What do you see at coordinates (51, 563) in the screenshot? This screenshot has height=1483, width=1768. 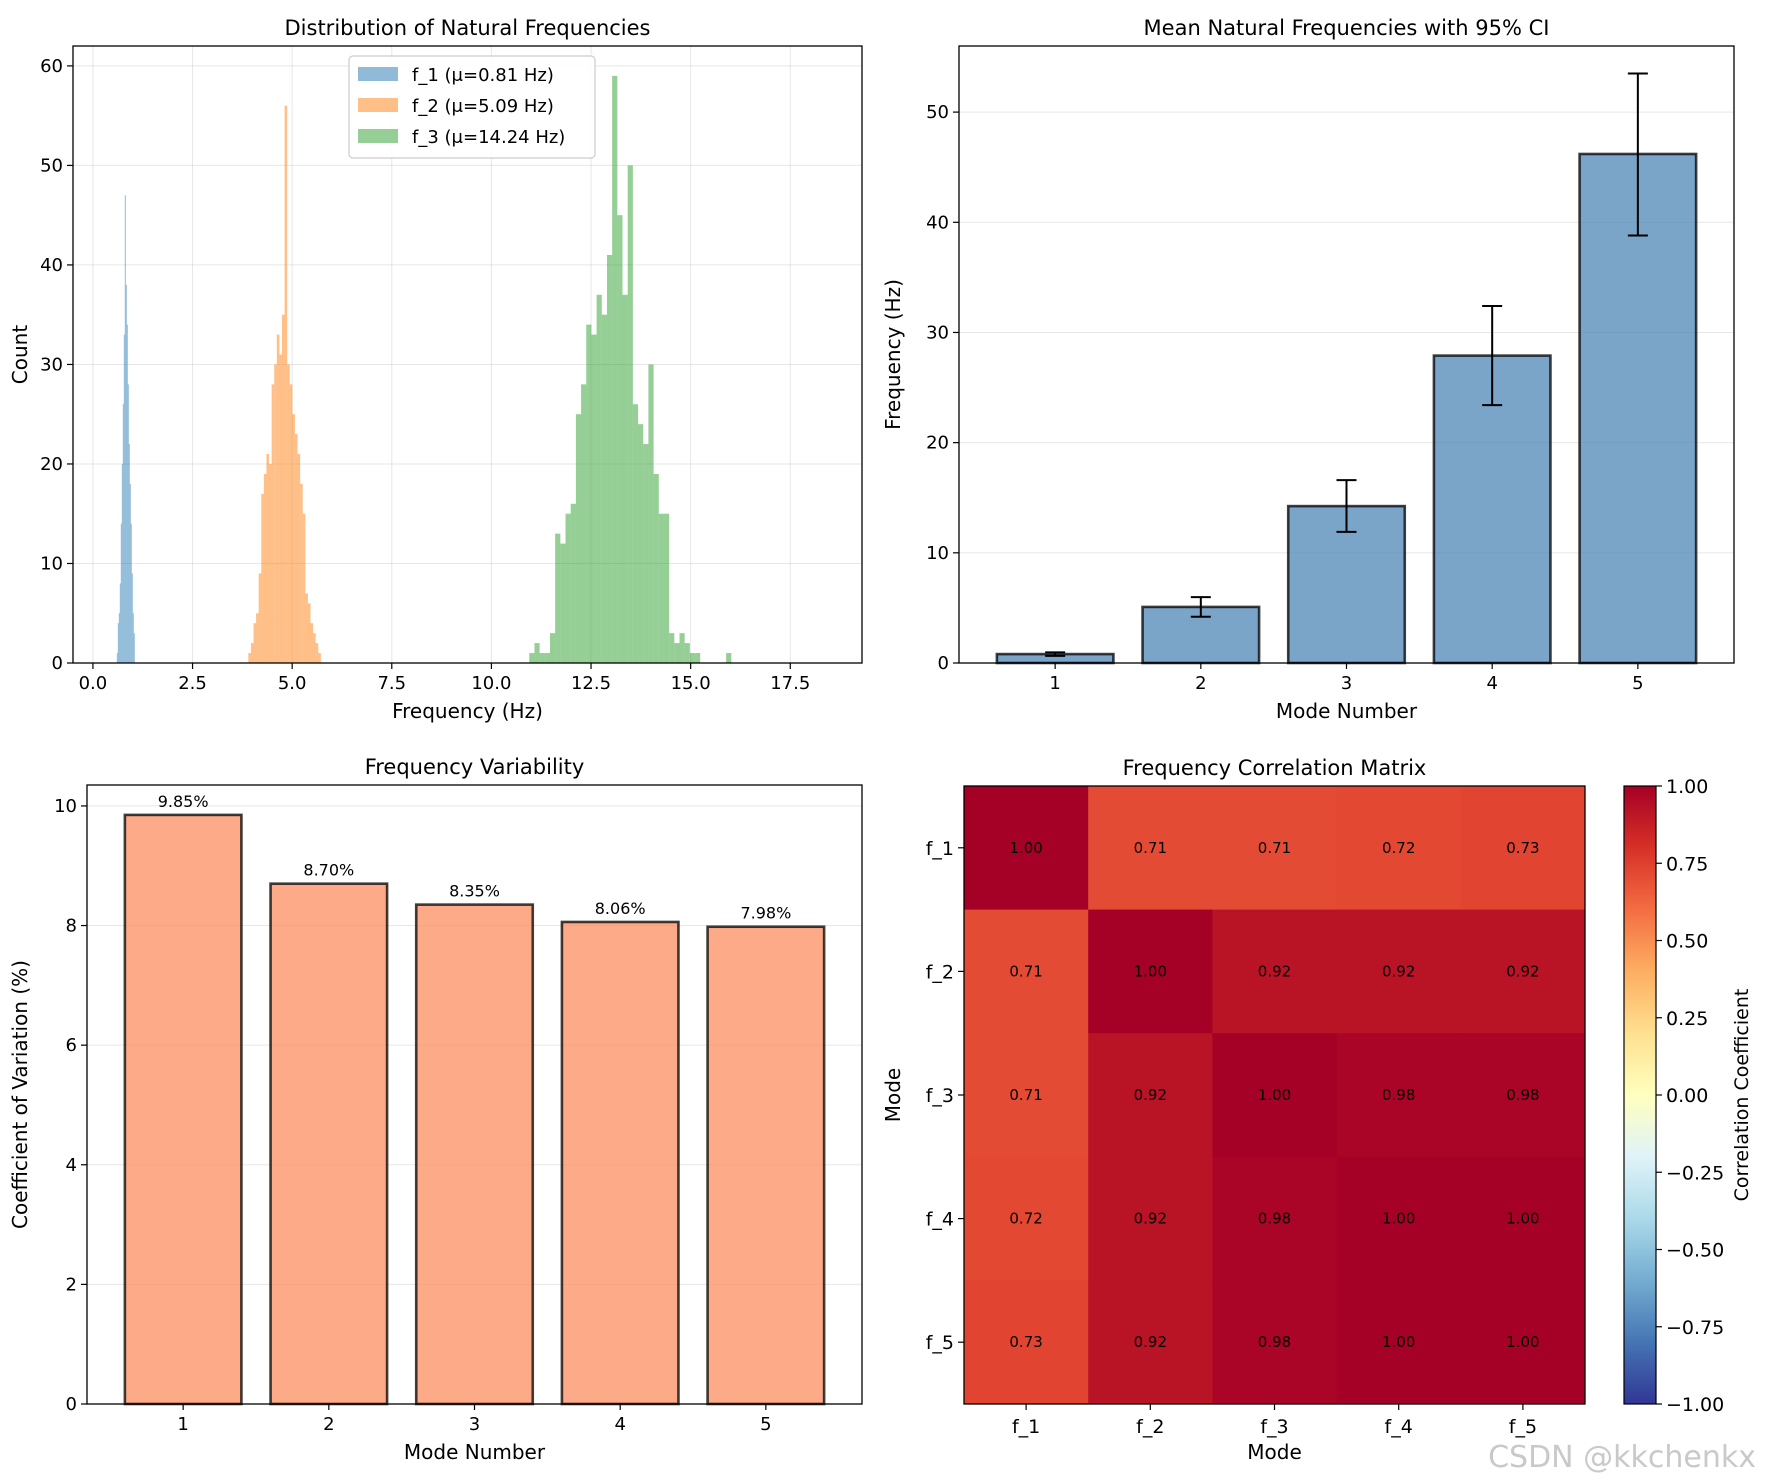 I see `y-tick-label: 10` at bounding box center [51, 563].